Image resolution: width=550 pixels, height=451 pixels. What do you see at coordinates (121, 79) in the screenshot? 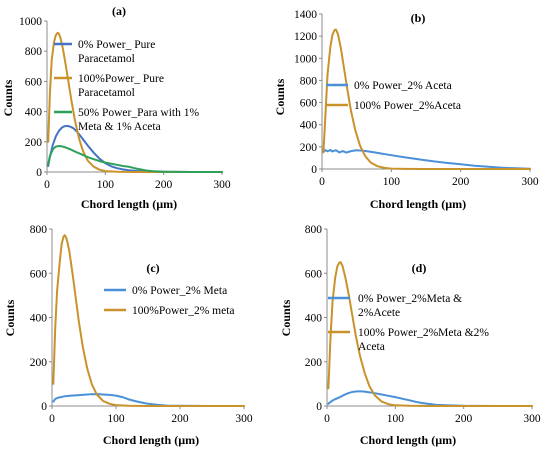
I see `panel-a-legend-entry-2: 100%Power_ Pure` at bounding box center [121, 79].